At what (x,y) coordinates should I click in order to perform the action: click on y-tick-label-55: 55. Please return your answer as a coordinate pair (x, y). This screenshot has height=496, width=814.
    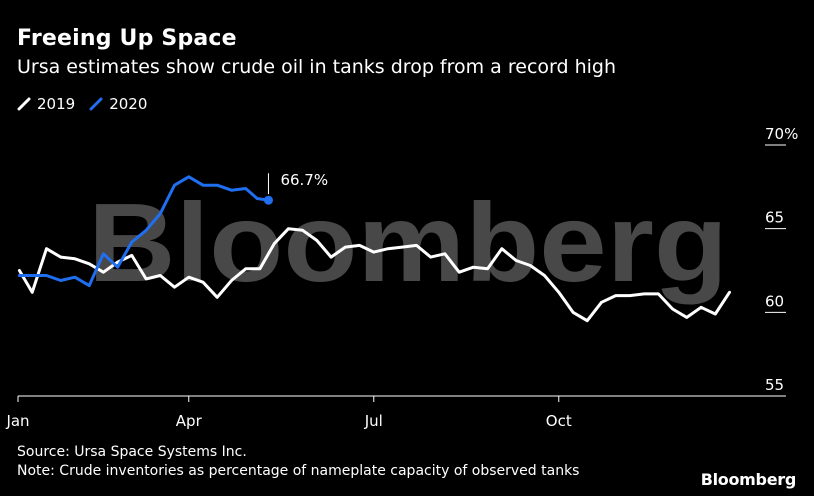
    Looking at the image, I should click on (774, 385).